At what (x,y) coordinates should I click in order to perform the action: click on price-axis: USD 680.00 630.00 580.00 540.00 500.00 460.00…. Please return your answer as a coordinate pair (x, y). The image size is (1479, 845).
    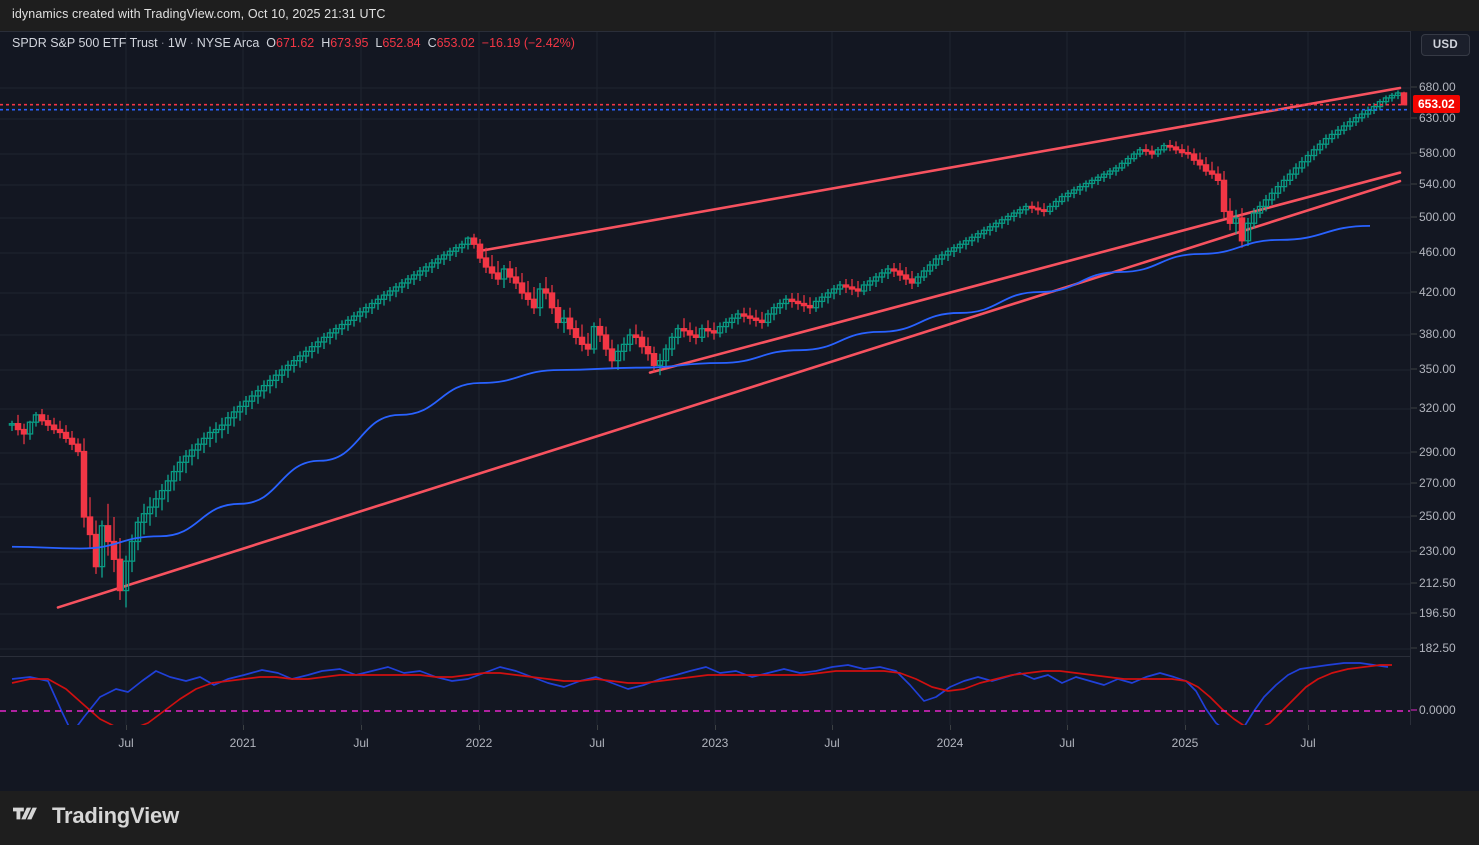
    Looking at the image, I should click on (1445, 393).